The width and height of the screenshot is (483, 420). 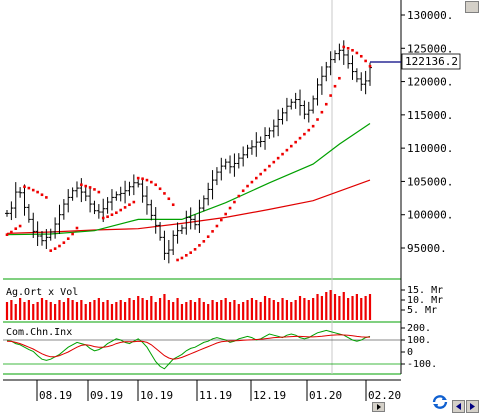 What do you see at coordinates (378, 407) in the screenshot?
I see `scroll-end-button` at bounding box center [378, 407].